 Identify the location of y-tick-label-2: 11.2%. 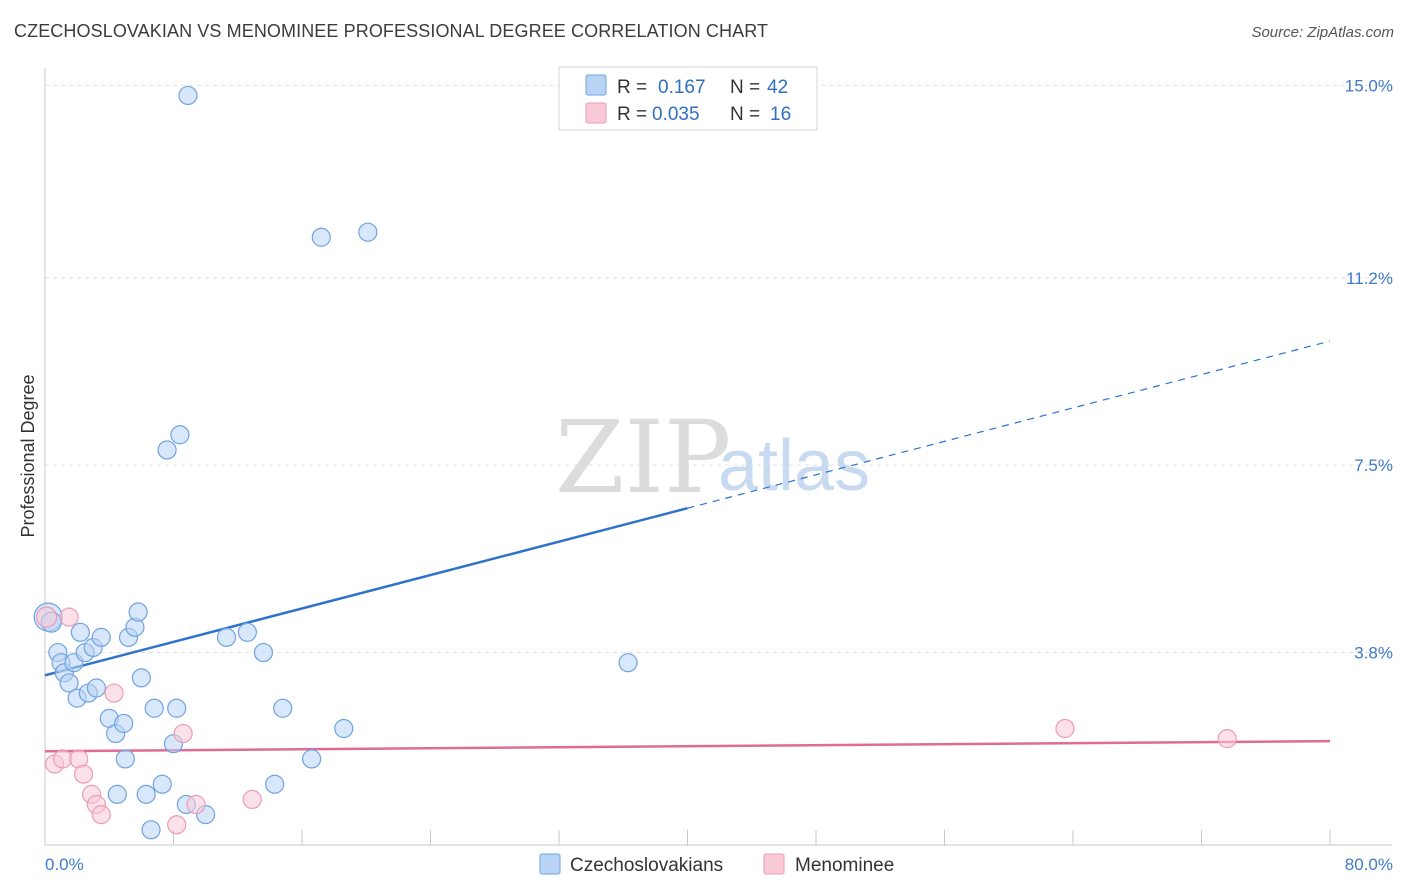
(1369, 278).